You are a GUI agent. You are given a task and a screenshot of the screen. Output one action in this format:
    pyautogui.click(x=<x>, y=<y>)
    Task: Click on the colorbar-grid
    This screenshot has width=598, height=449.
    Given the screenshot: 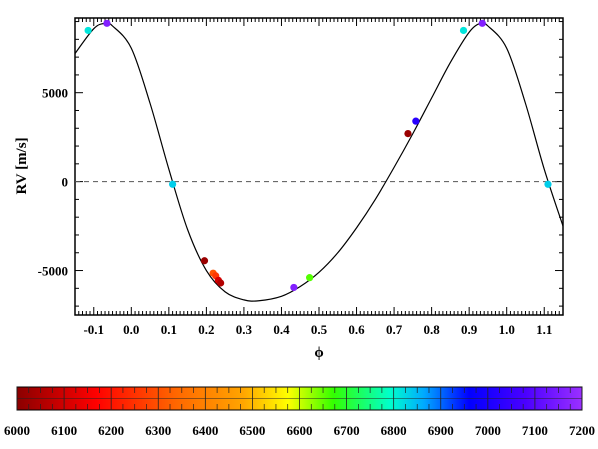 What is the action you would take?
    pyautogui.click(x=299, y=398)
    